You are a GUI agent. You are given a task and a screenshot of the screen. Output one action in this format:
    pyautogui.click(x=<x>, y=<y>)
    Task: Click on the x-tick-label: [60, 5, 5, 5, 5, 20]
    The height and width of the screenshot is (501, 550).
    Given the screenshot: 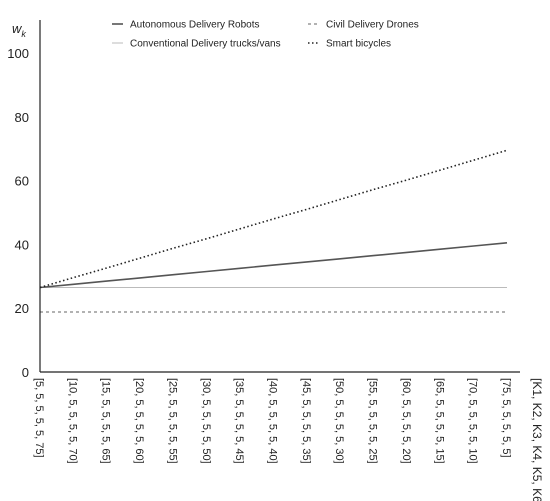 What is the action you would take?
    pyautogui.click(x=406, y=421)
    